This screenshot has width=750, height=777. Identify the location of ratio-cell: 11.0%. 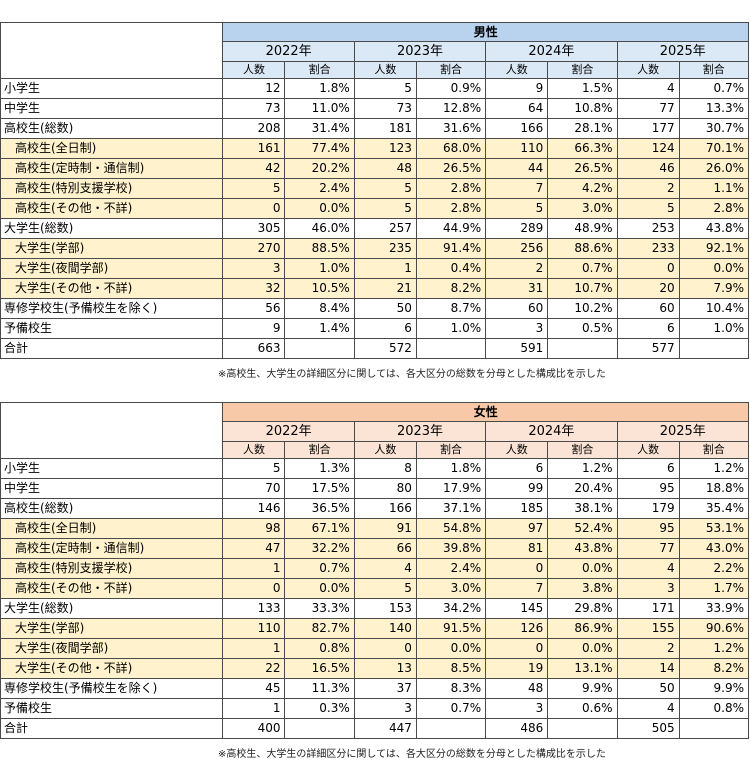
(319, 108).